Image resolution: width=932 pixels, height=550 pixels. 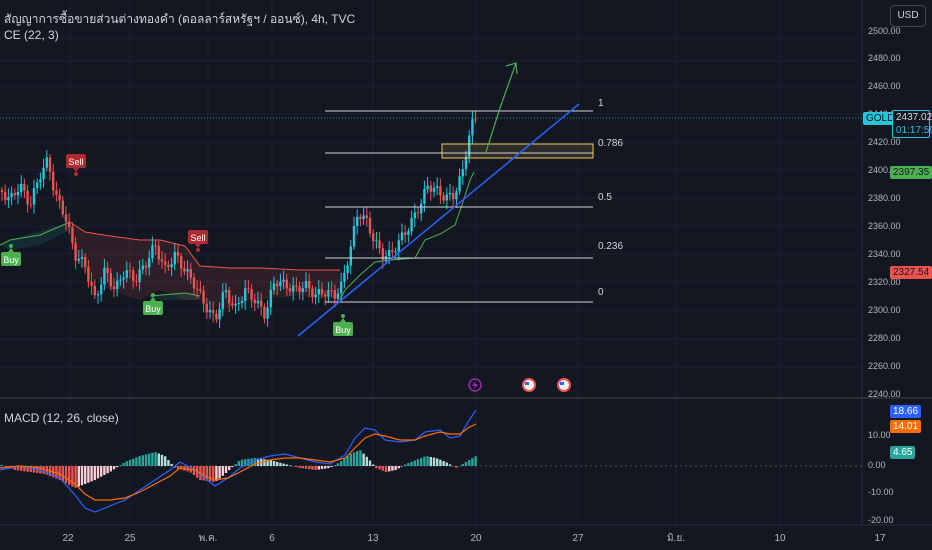 What do you see at coordinates (881, 477) in the screenshot?
I see `macd-axis: 10.00 0.00 -10.00 -20.00` at bounding box center [881, 477].